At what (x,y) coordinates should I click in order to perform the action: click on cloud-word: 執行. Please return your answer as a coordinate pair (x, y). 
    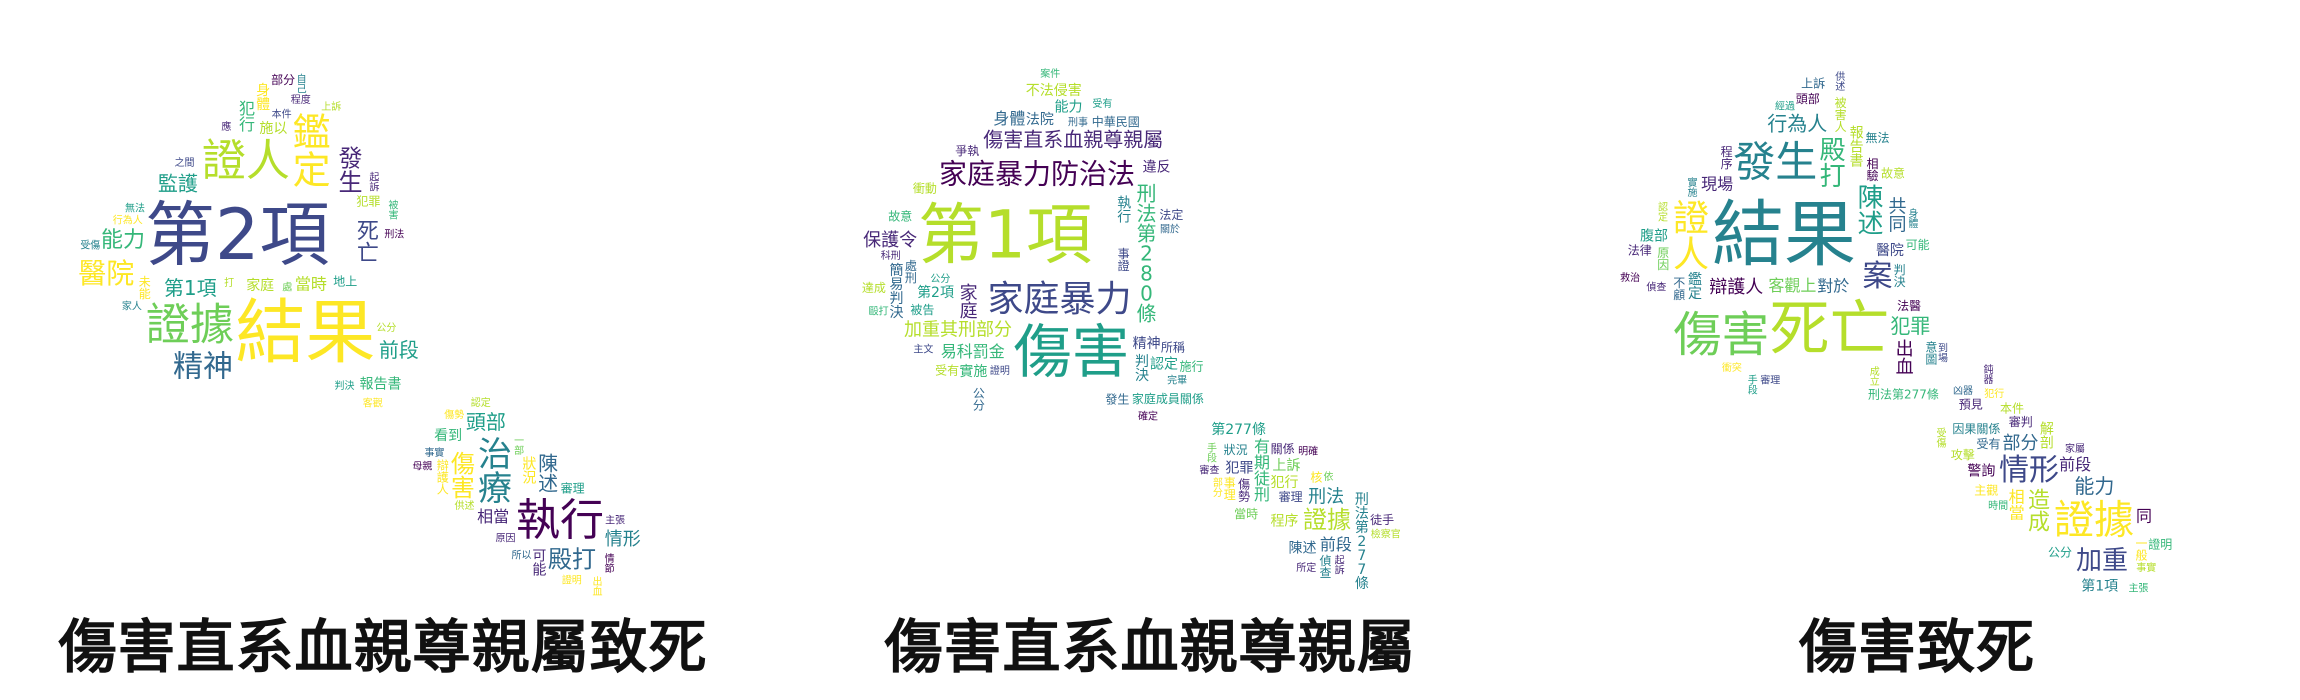
    Looking at the image, I should click on (560, 520).